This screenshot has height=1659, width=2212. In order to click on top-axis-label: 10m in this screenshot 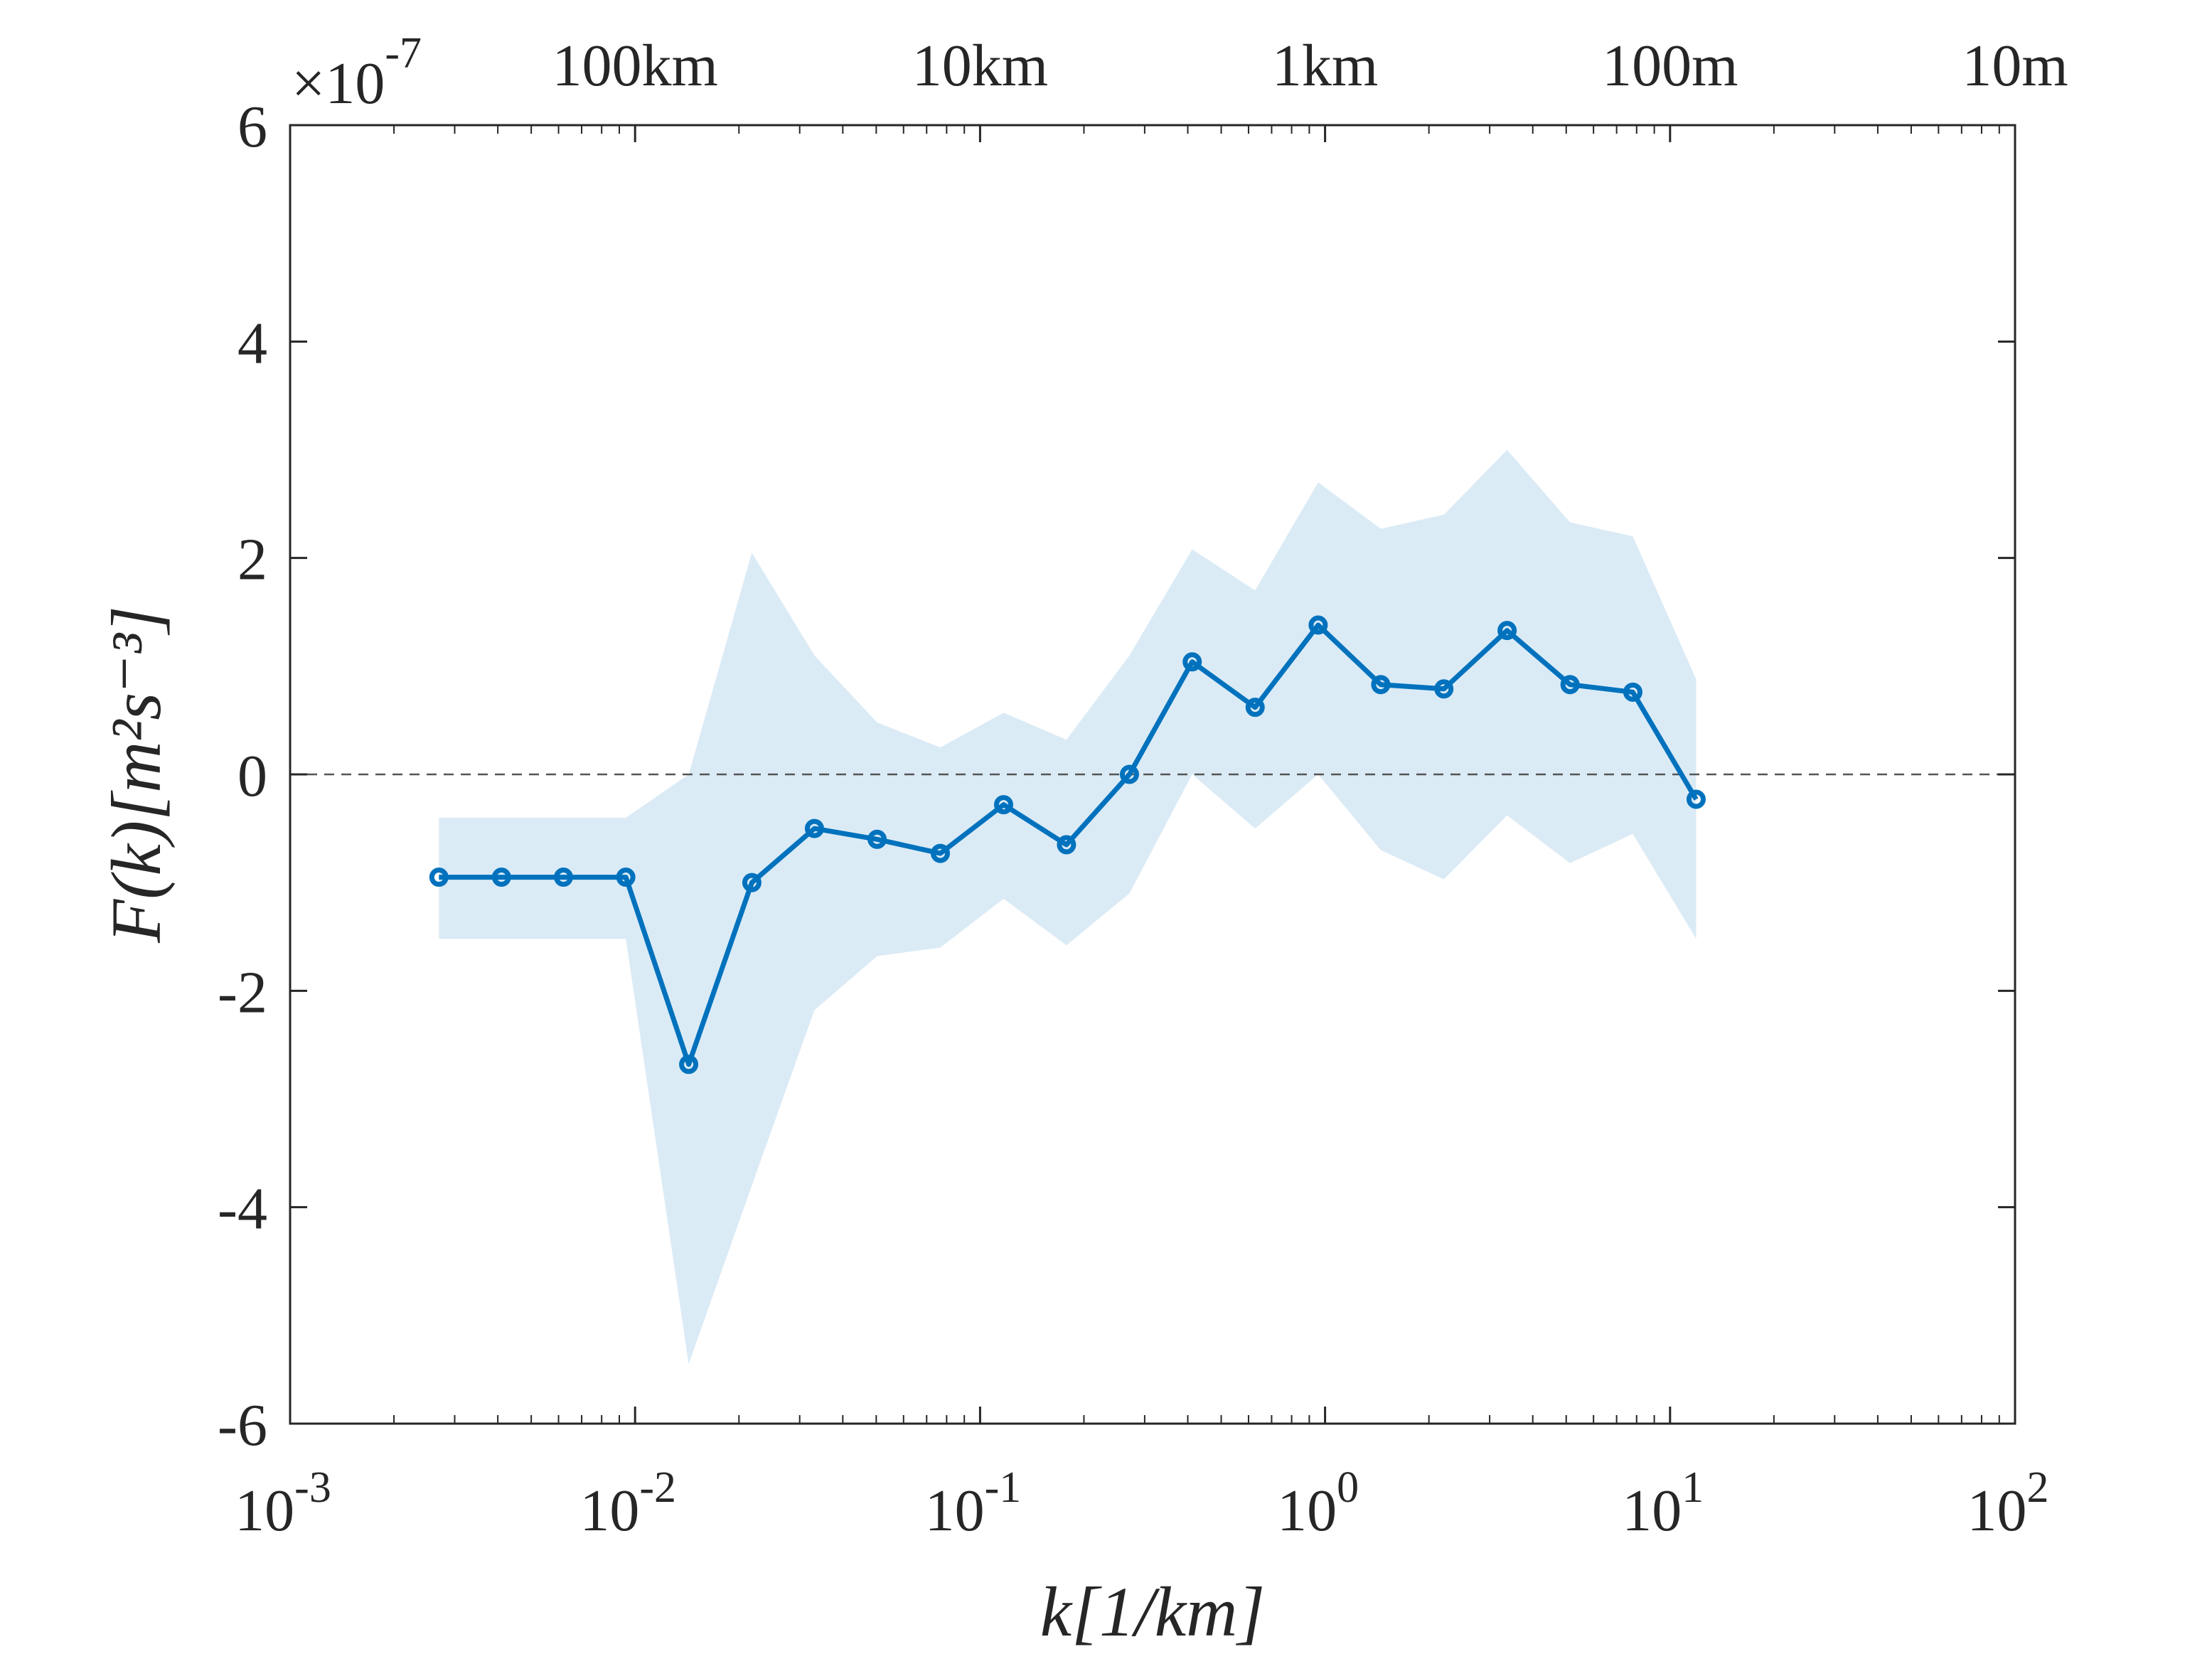, I will do `click(2015, 66)`.